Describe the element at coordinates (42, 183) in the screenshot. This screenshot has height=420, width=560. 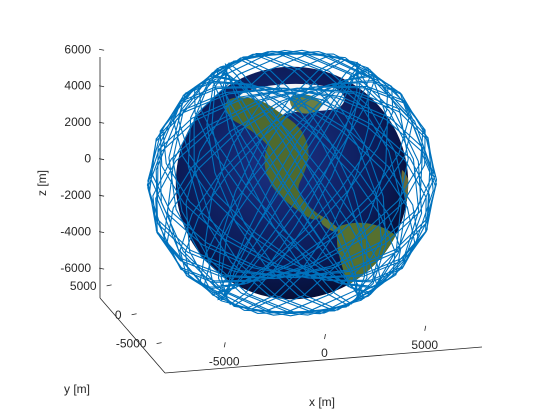
I see `z-axis-label: z [m]` at that location.